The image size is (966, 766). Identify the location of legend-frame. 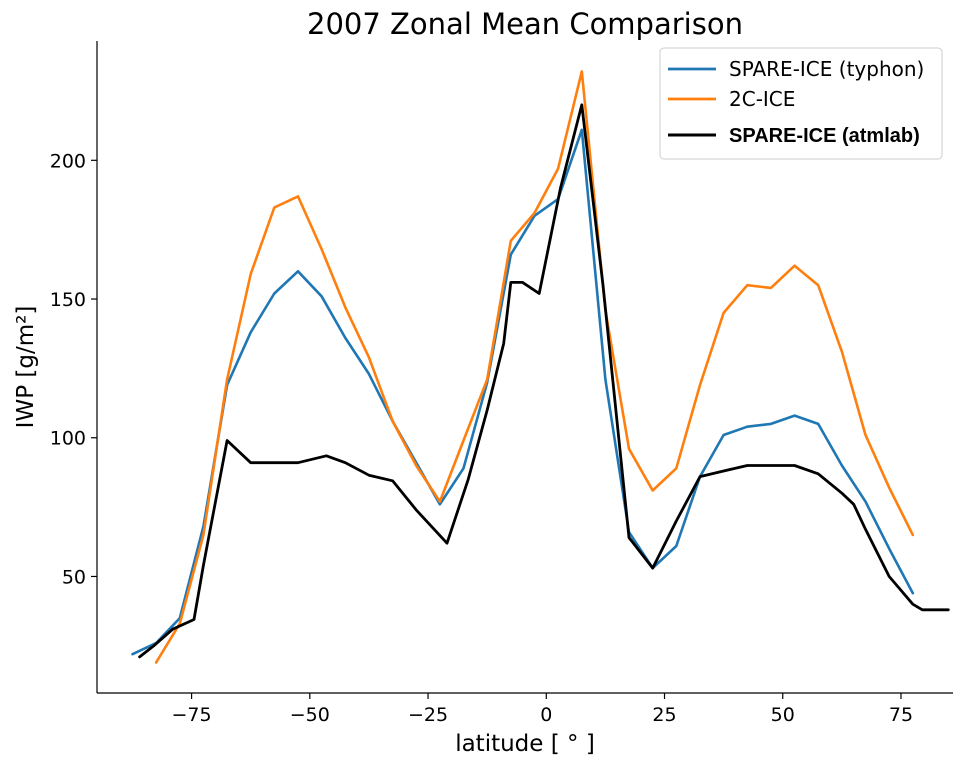
(801, 103).